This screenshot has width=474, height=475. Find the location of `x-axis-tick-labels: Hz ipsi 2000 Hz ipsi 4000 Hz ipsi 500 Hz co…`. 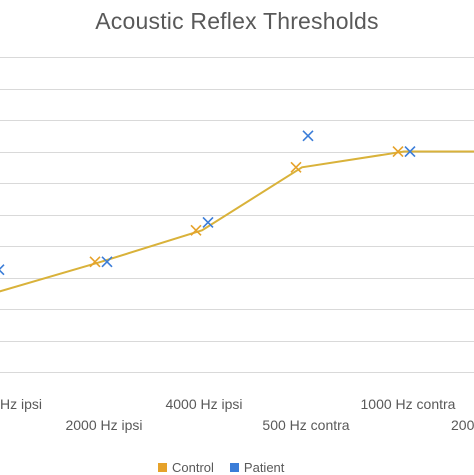

x-axis-tick-labels: Hz ipsi 2000 Hz ipsi 4000 Hz ipsi 500 Hz co… is located at coordinates (237, 414).